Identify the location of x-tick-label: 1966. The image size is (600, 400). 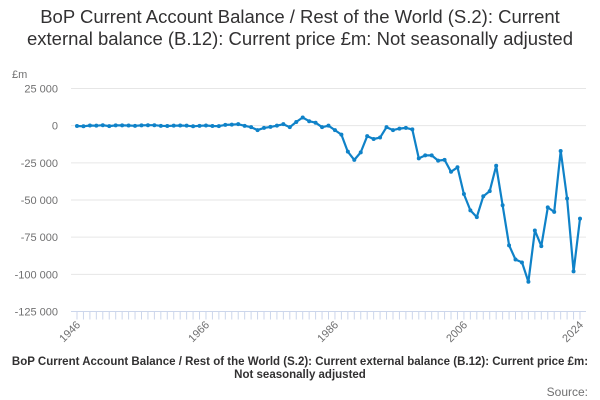
(199, 332).